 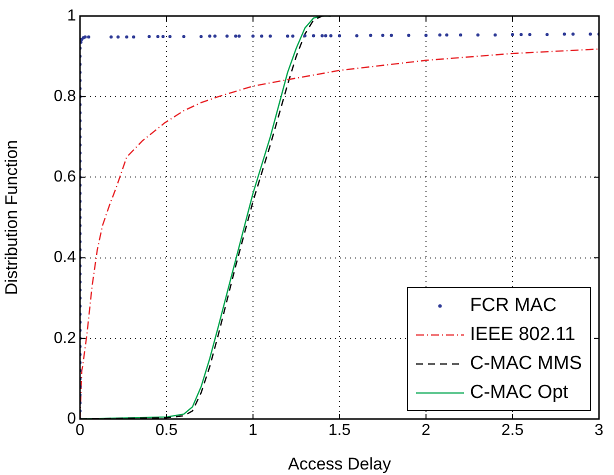 What do you see at coordinates (71, 419) in the screenshot?
I see `y-tick-label: 0` at bounding box center [71, 419].